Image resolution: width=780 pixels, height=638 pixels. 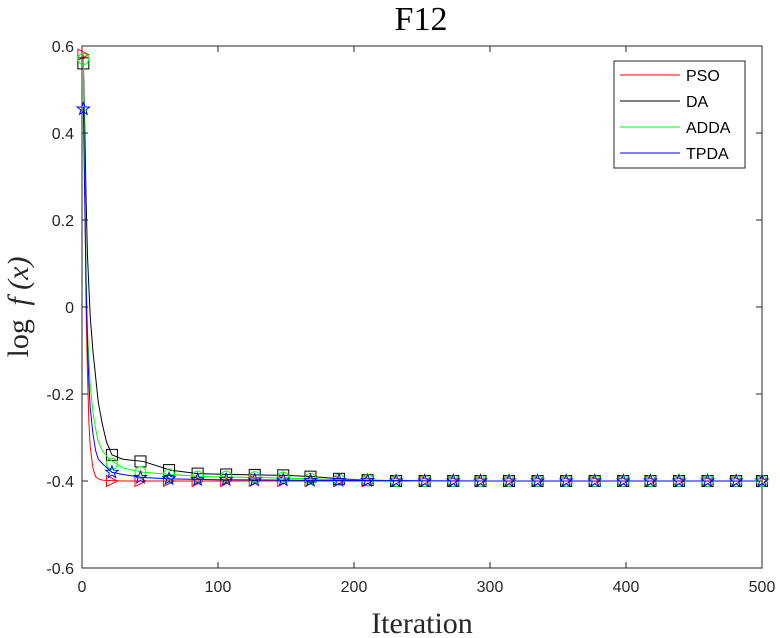 What do you see at coordinates (708, 128) in the screenshot?
I see `legend-label-adda: ADDA` at bounding box center [708, 128].